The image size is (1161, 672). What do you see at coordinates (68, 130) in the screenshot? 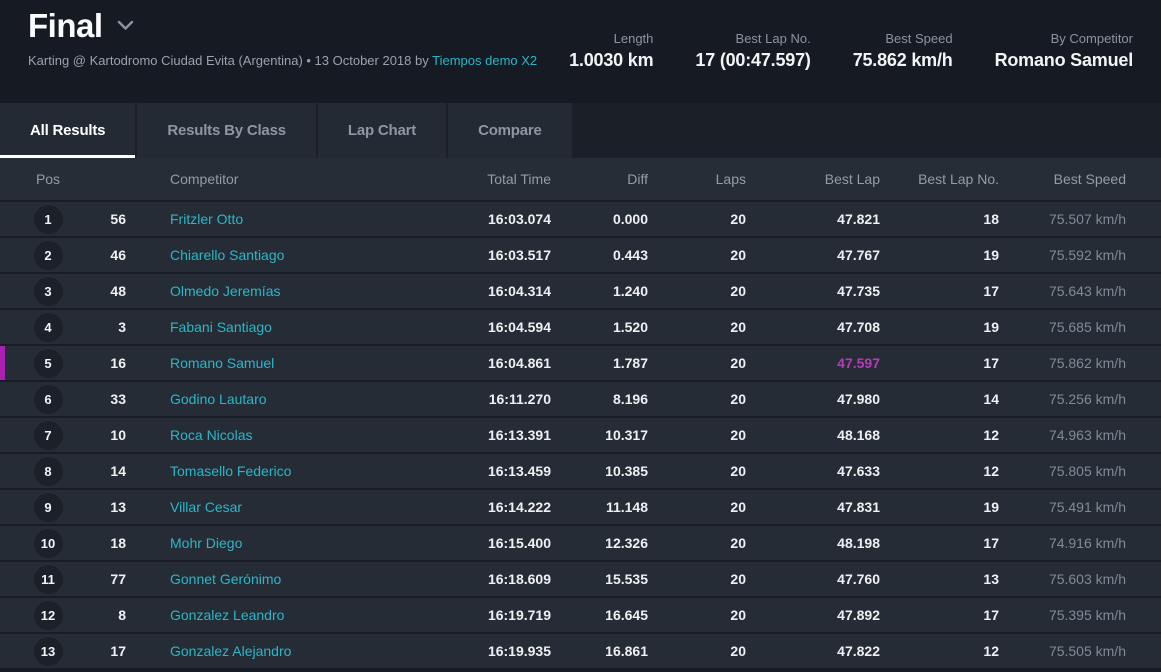
I see `results-tab: All Results` at bounding box center [68, 130].